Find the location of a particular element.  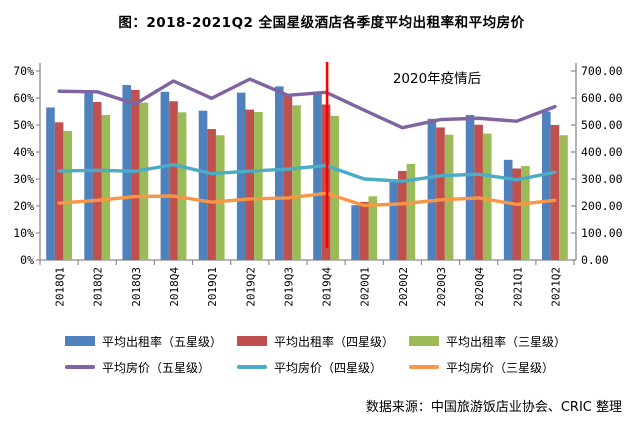

x-axis-category-label: 2018Q3 is located at coordinates (136, 287).